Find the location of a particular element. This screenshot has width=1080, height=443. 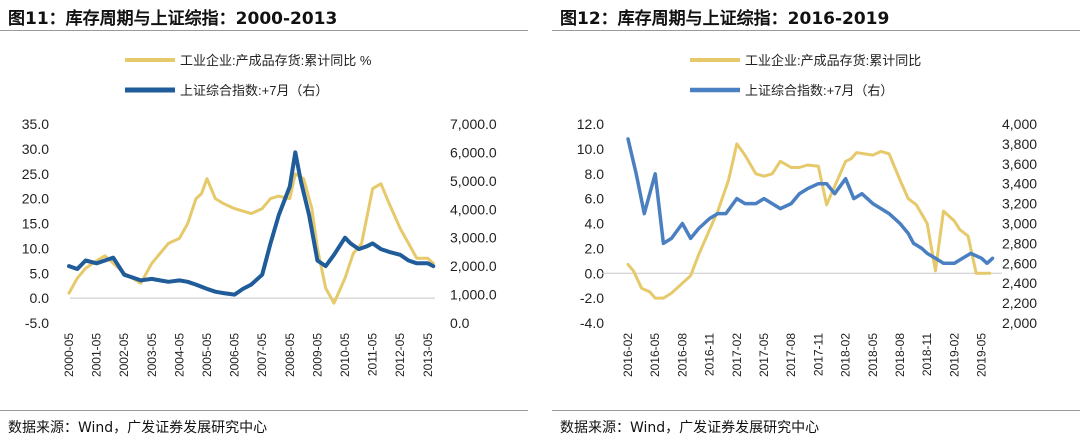

y-right-tick-label: 1,000.0 is located at coordinates (473, 295).